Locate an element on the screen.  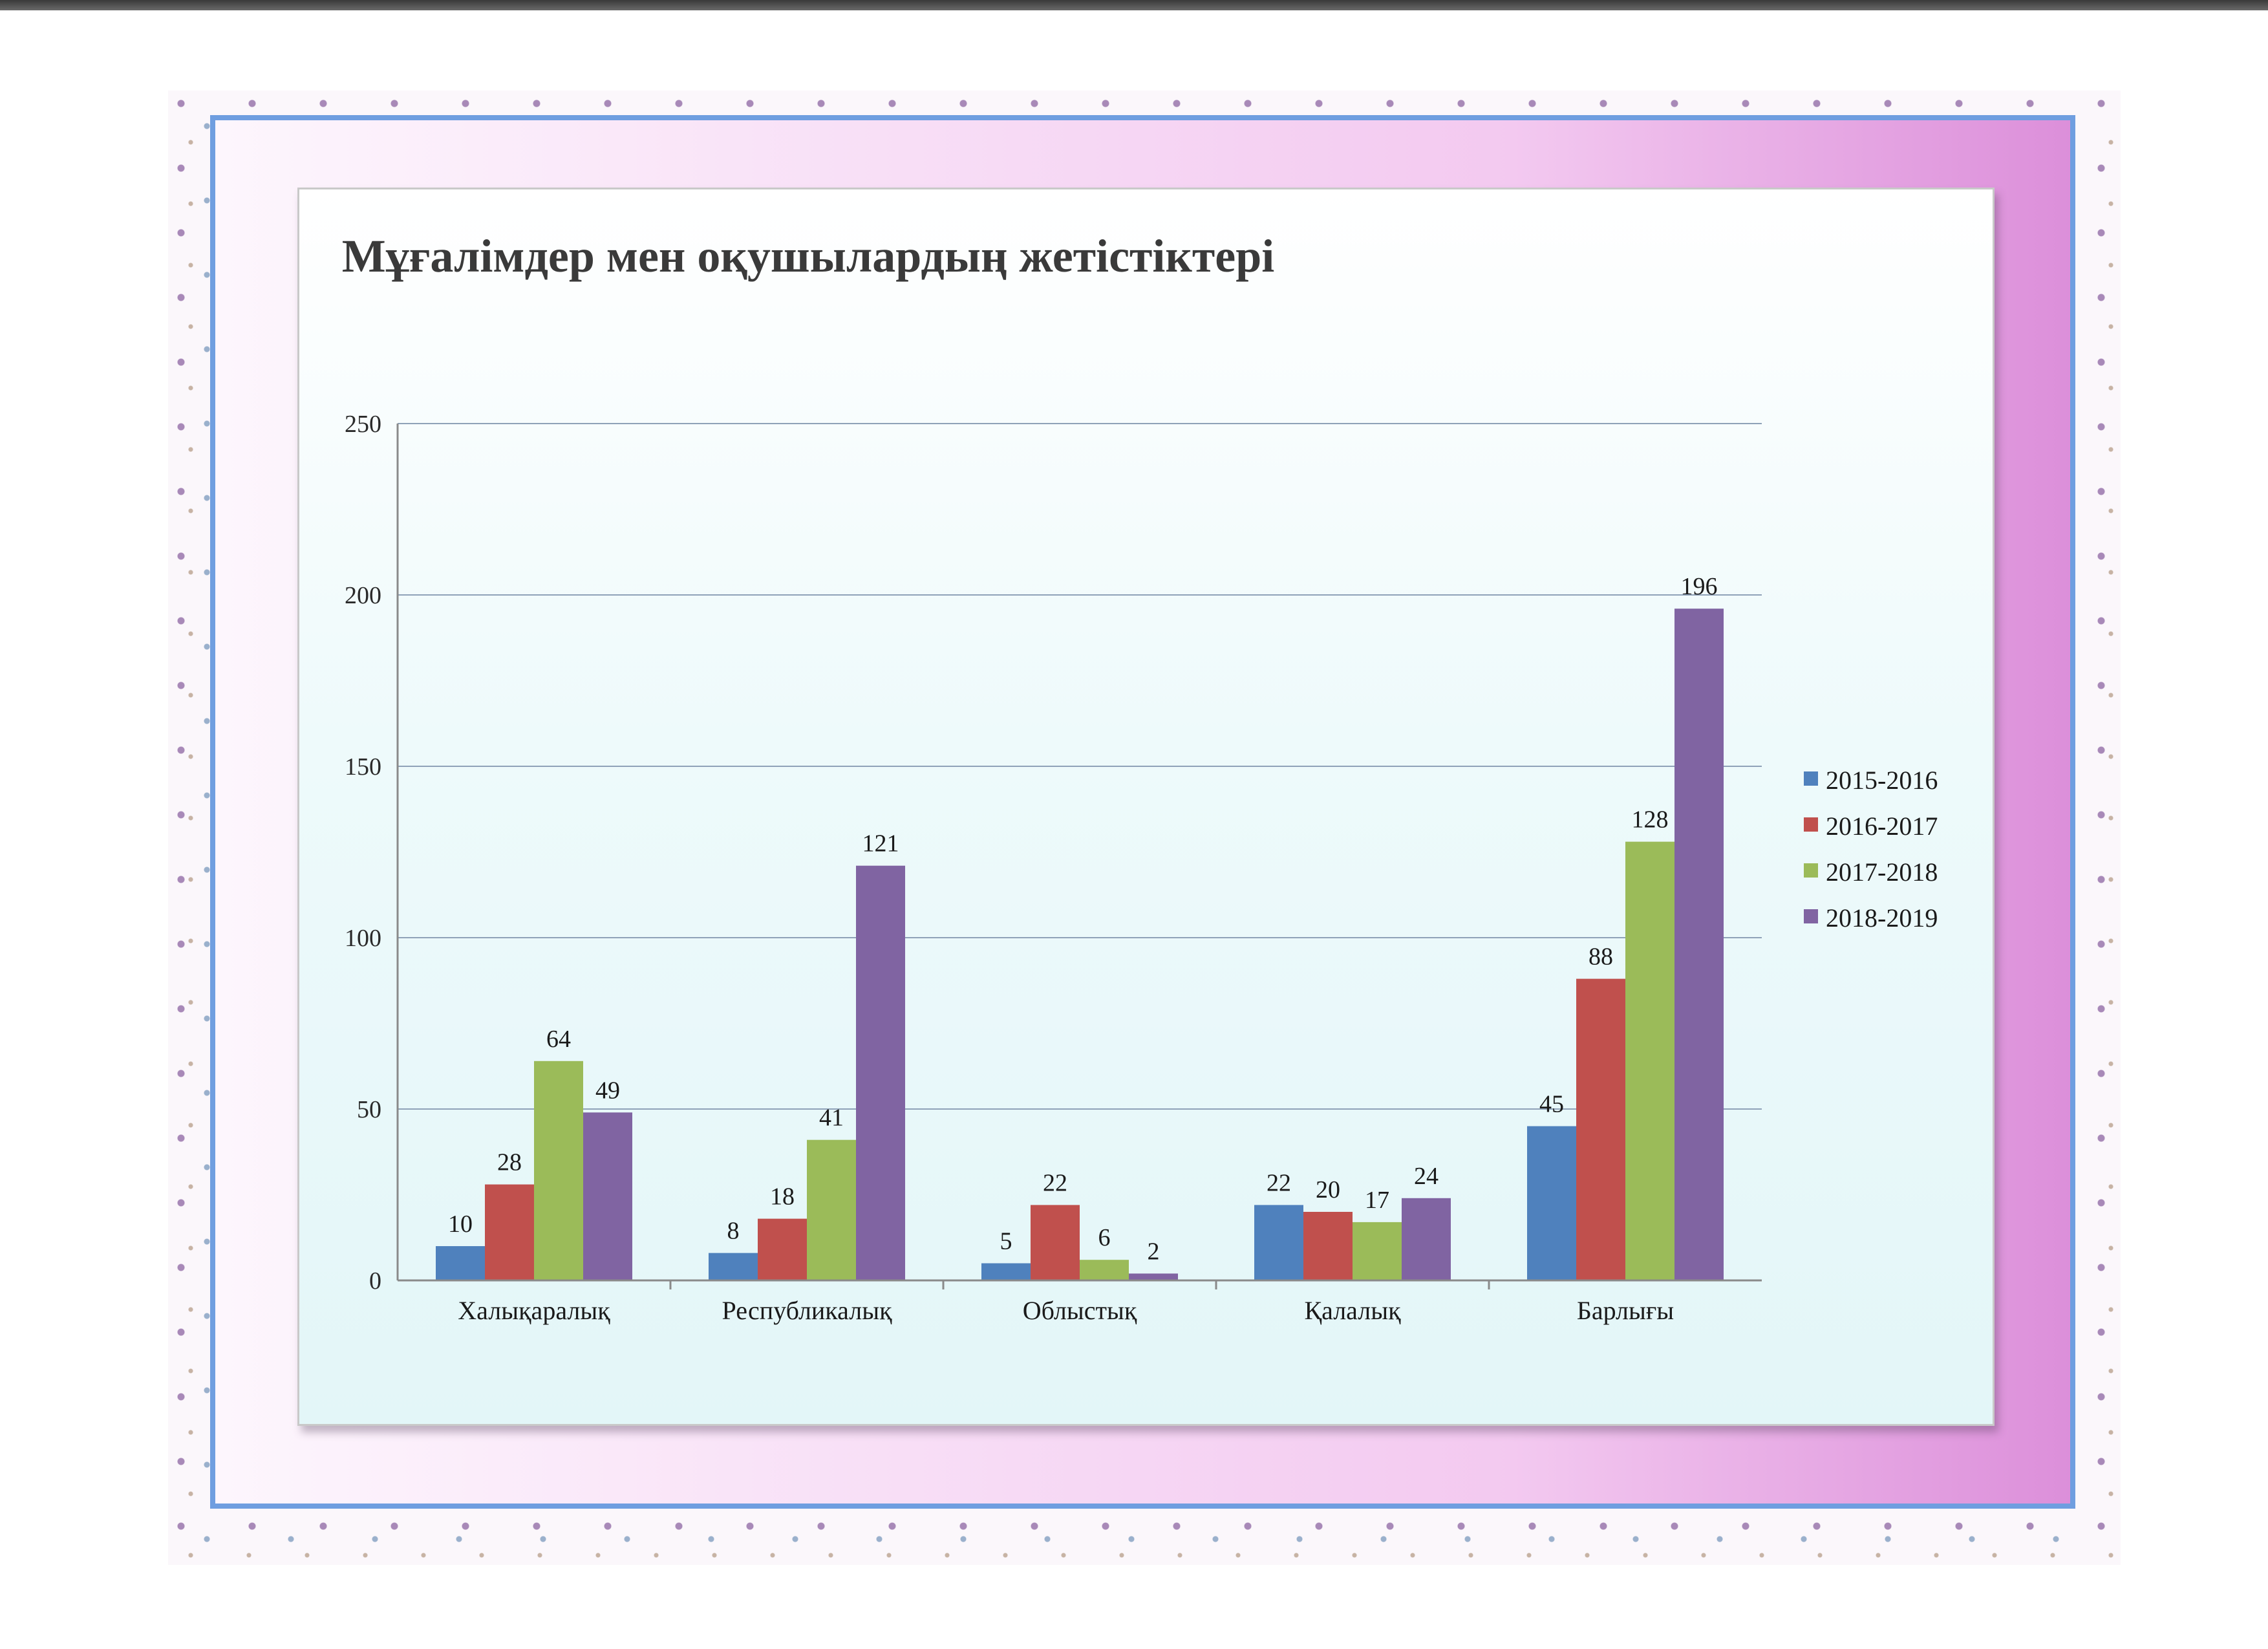
data-label: 88 is located at coordinates (1601, 957).